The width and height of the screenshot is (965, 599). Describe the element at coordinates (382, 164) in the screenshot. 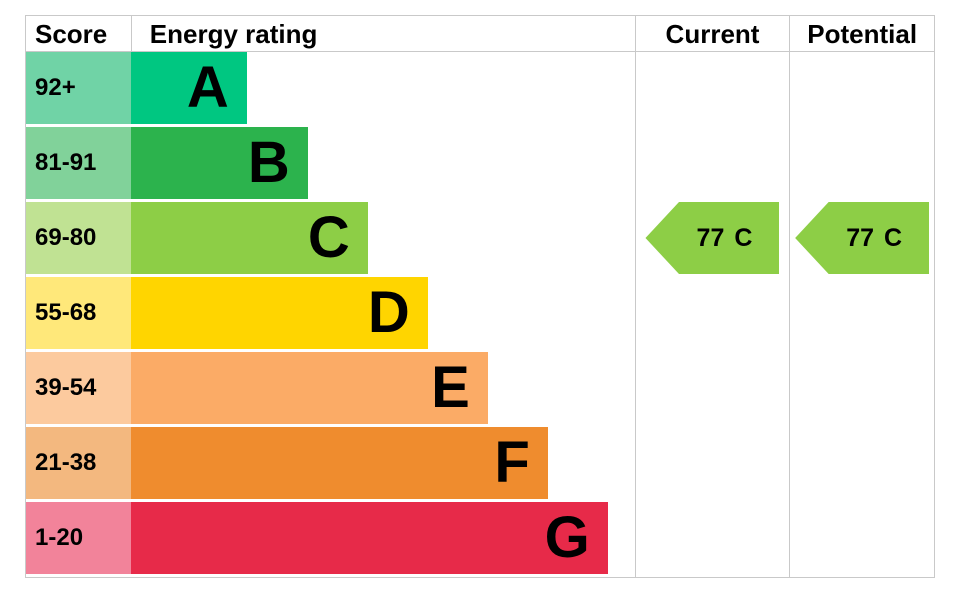

I see `band-rating-cell: B` at that location.